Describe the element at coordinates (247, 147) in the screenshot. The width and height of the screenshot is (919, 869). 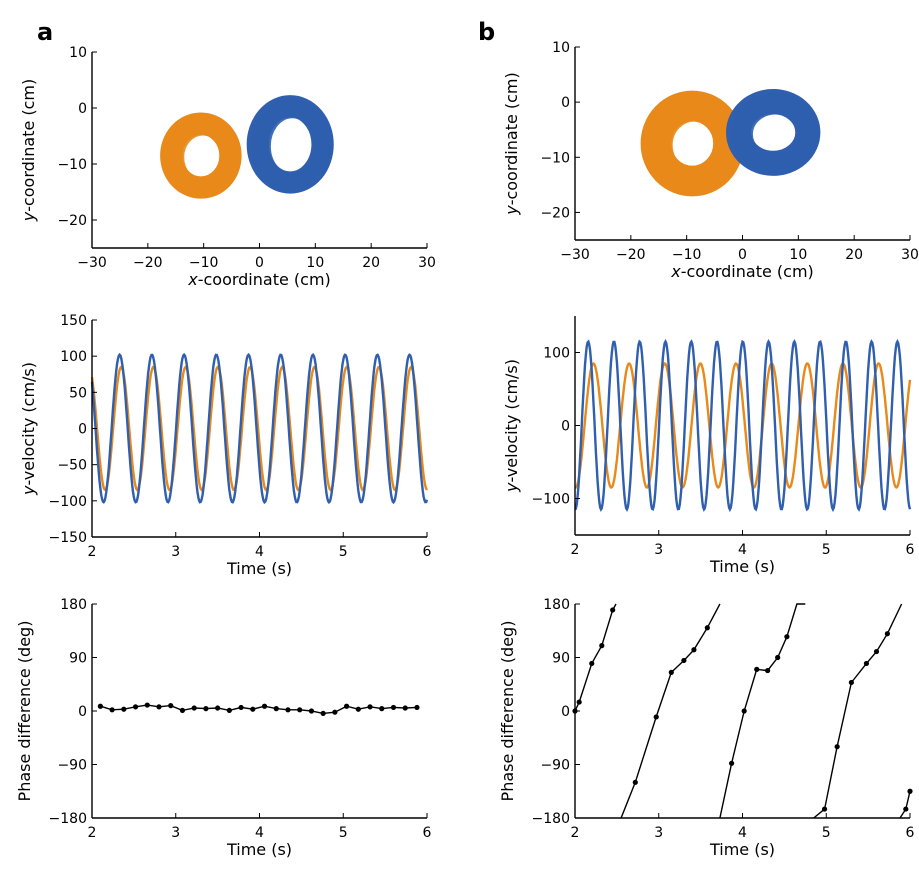
I see `plot-area-a1` at that location.